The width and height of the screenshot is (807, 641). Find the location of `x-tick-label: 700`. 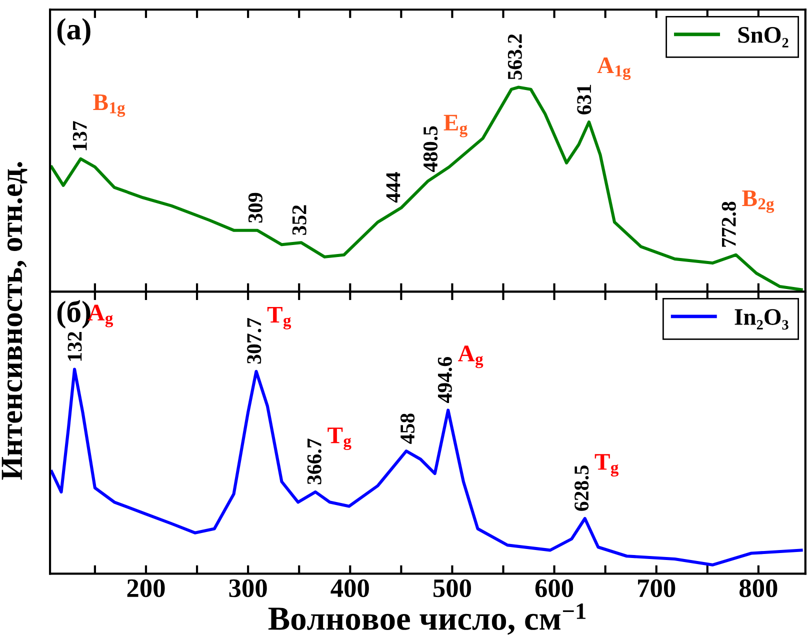

x-tick-label: 700 is located at coordinates (657, 588).